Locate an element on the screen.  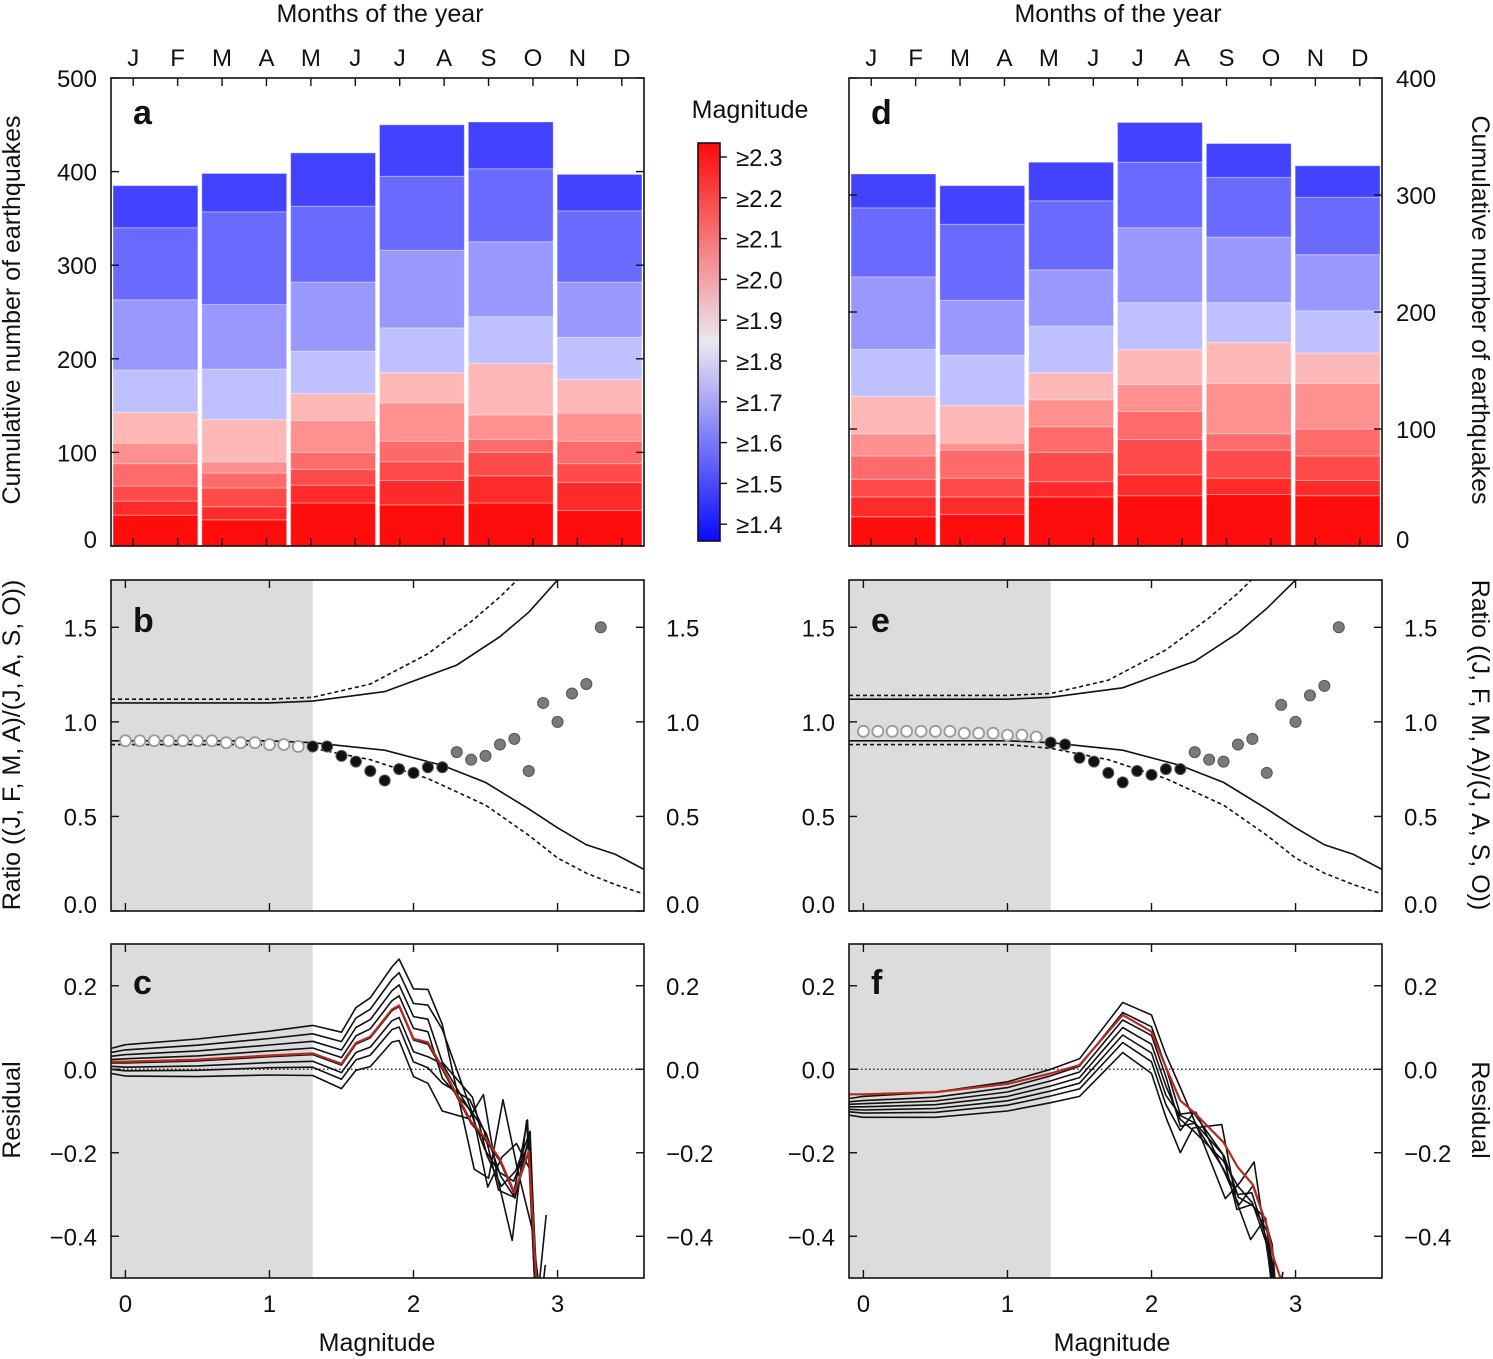
panel-label: a is located at coordinates (143, 113).